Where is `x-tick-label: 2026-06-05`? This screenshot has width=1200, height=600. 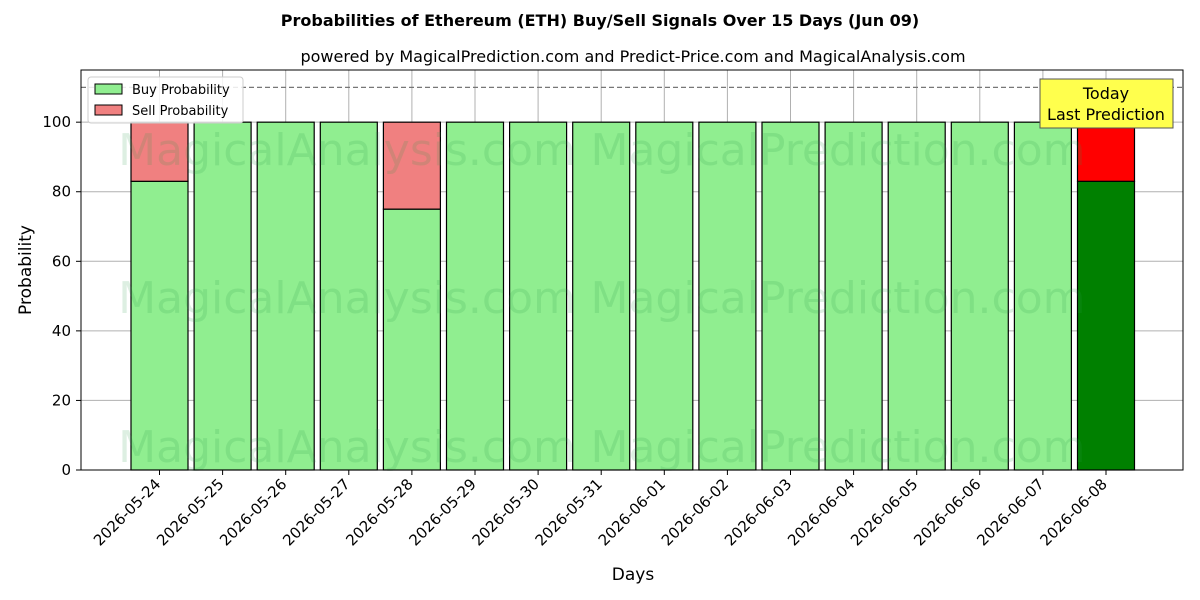
x-tick-label: 2026-06-05 is located at coordinates (884, 512).